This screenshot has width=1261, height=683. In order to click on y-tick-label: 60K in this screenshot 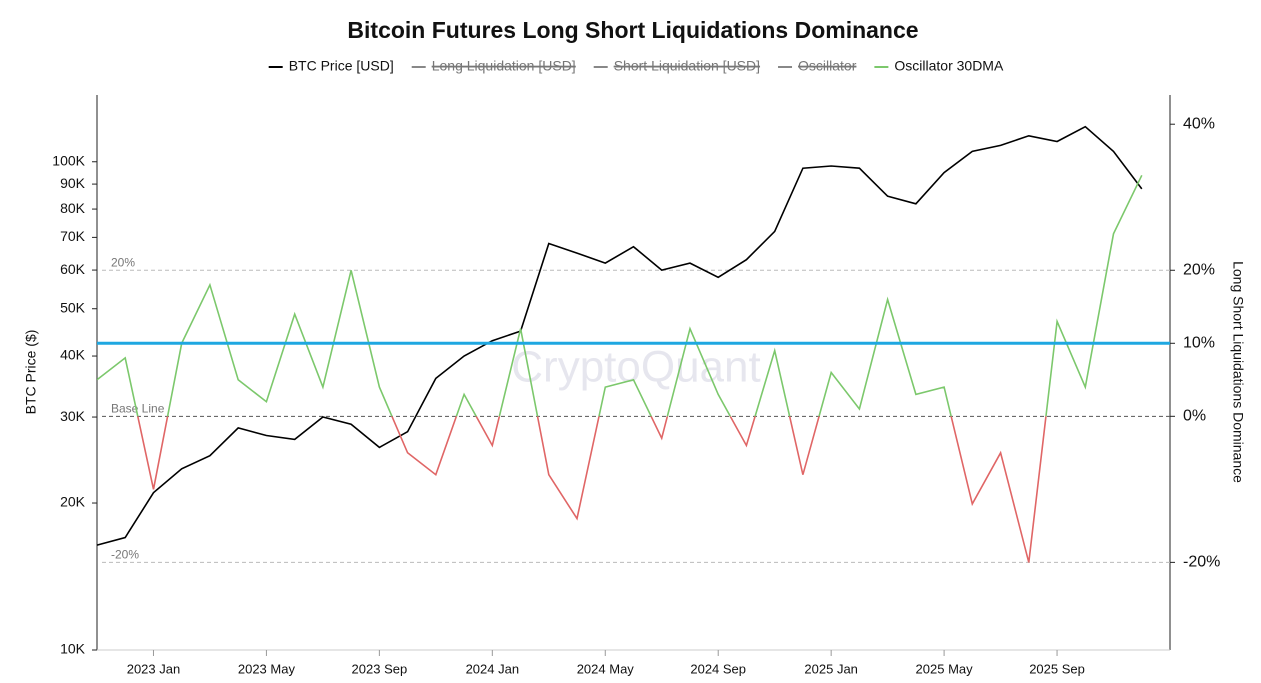, I will do `click(73, 269)`.